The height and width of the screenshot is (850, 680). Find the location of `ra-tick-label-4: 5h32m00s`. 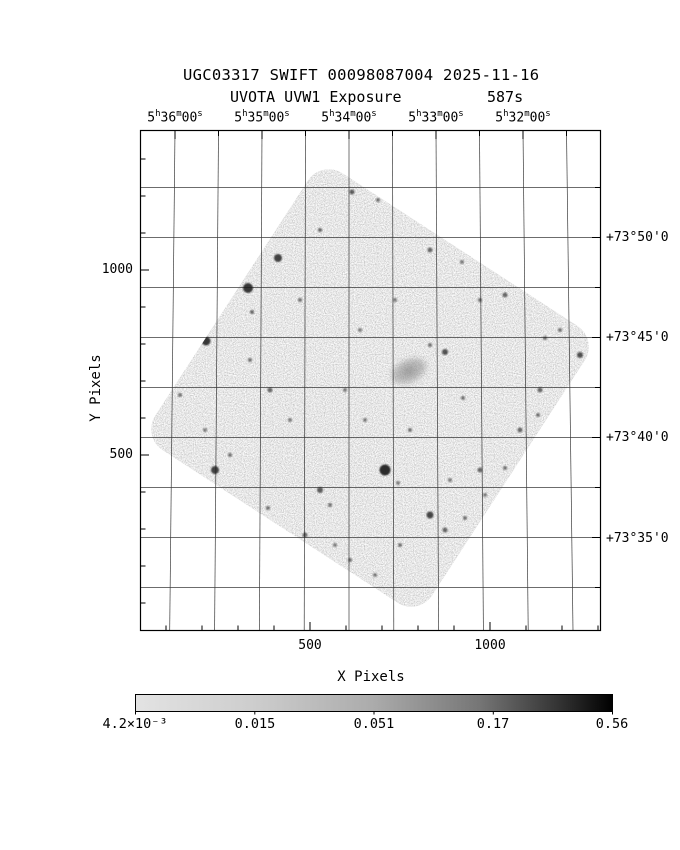

ra-tick-label-4: 5h32m00s is located at coordinates (523, 117).